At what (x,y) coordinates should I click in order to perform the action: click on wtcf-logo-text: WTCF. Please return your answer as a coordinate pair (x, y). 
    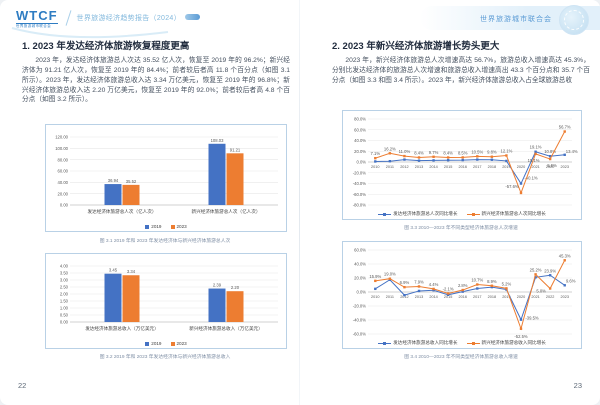
    Looking at the image, I should click on (37, 15).